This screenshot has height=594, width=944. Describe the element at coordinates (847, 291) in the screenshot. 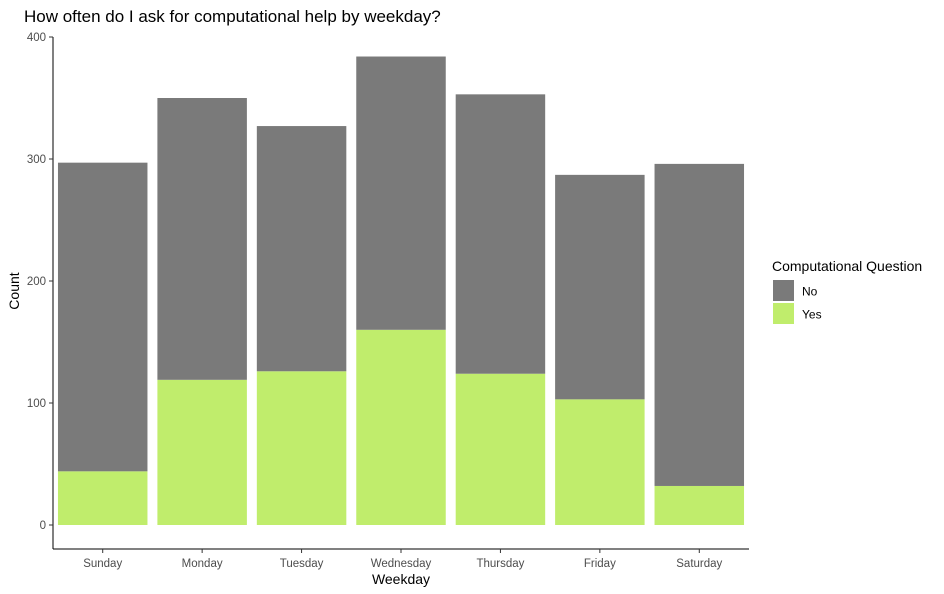

I see `legend: Computational Question No Yes` at that location.